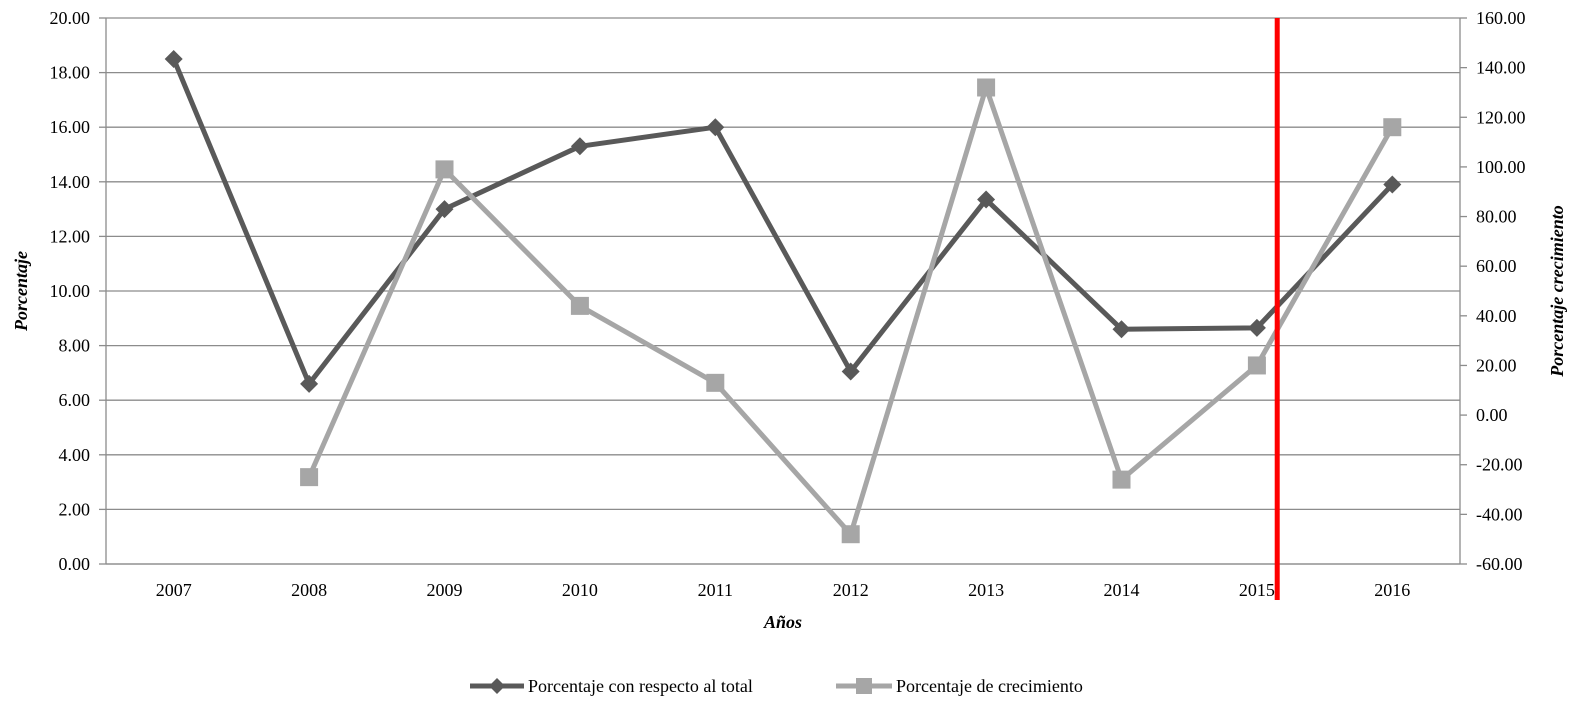  I want to click on y2-tick-label: 40.00, so click(1496, 316).